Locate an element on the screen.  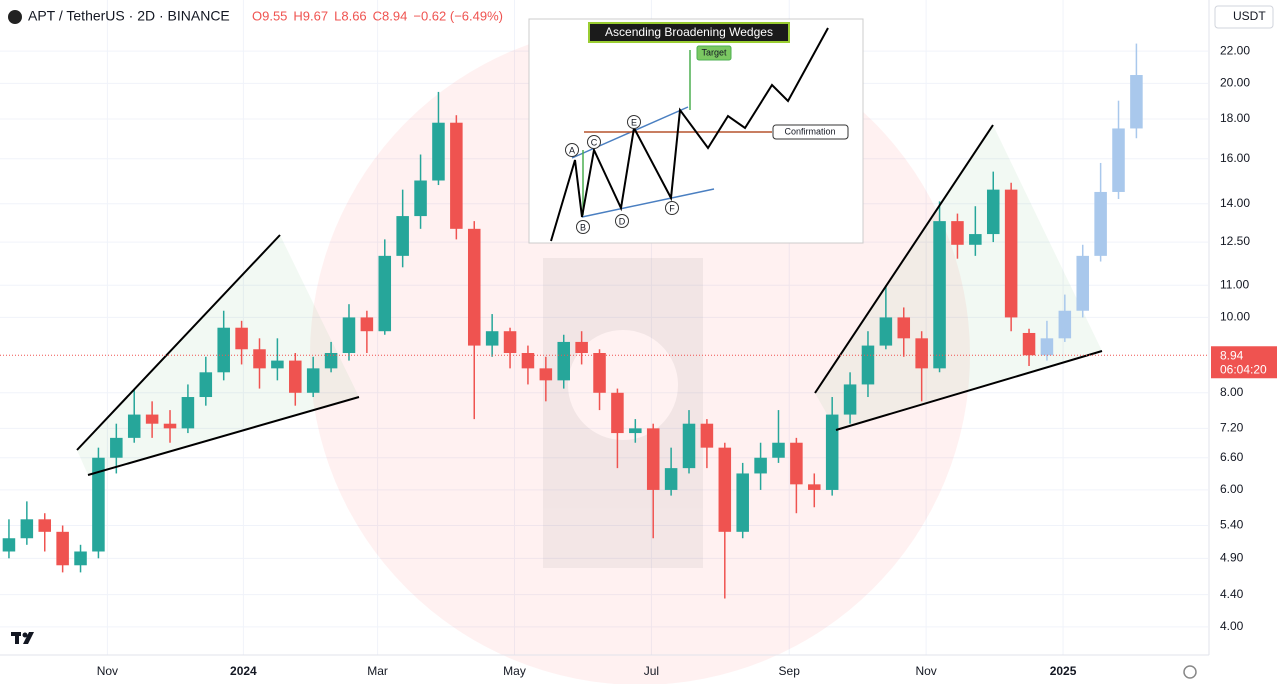
currency-box is located at coordinates (1244, 17).